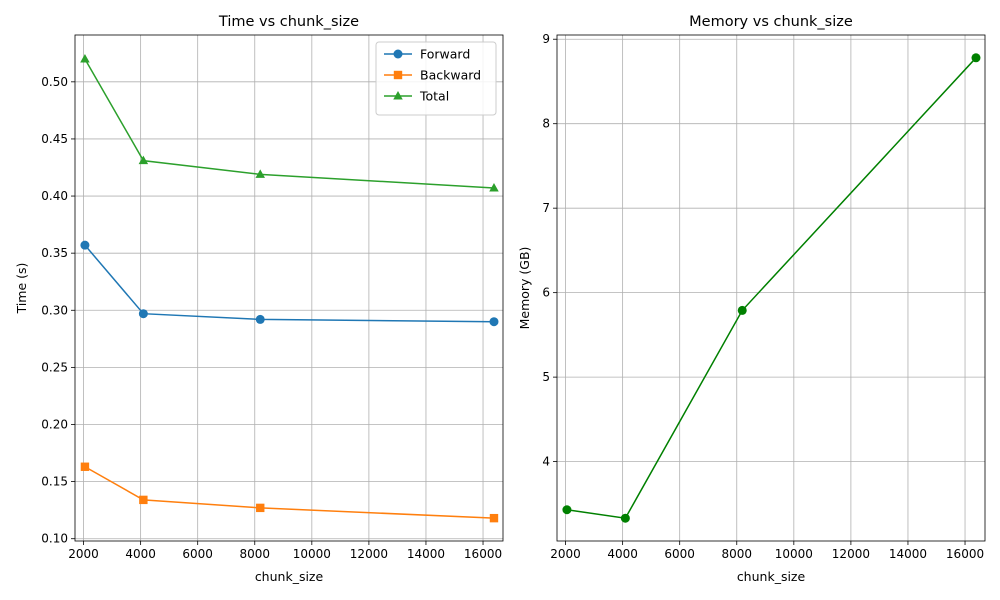 This screenshot has height=600, width=1000. I want to click on legend-label: Forward, so click(445, 54).